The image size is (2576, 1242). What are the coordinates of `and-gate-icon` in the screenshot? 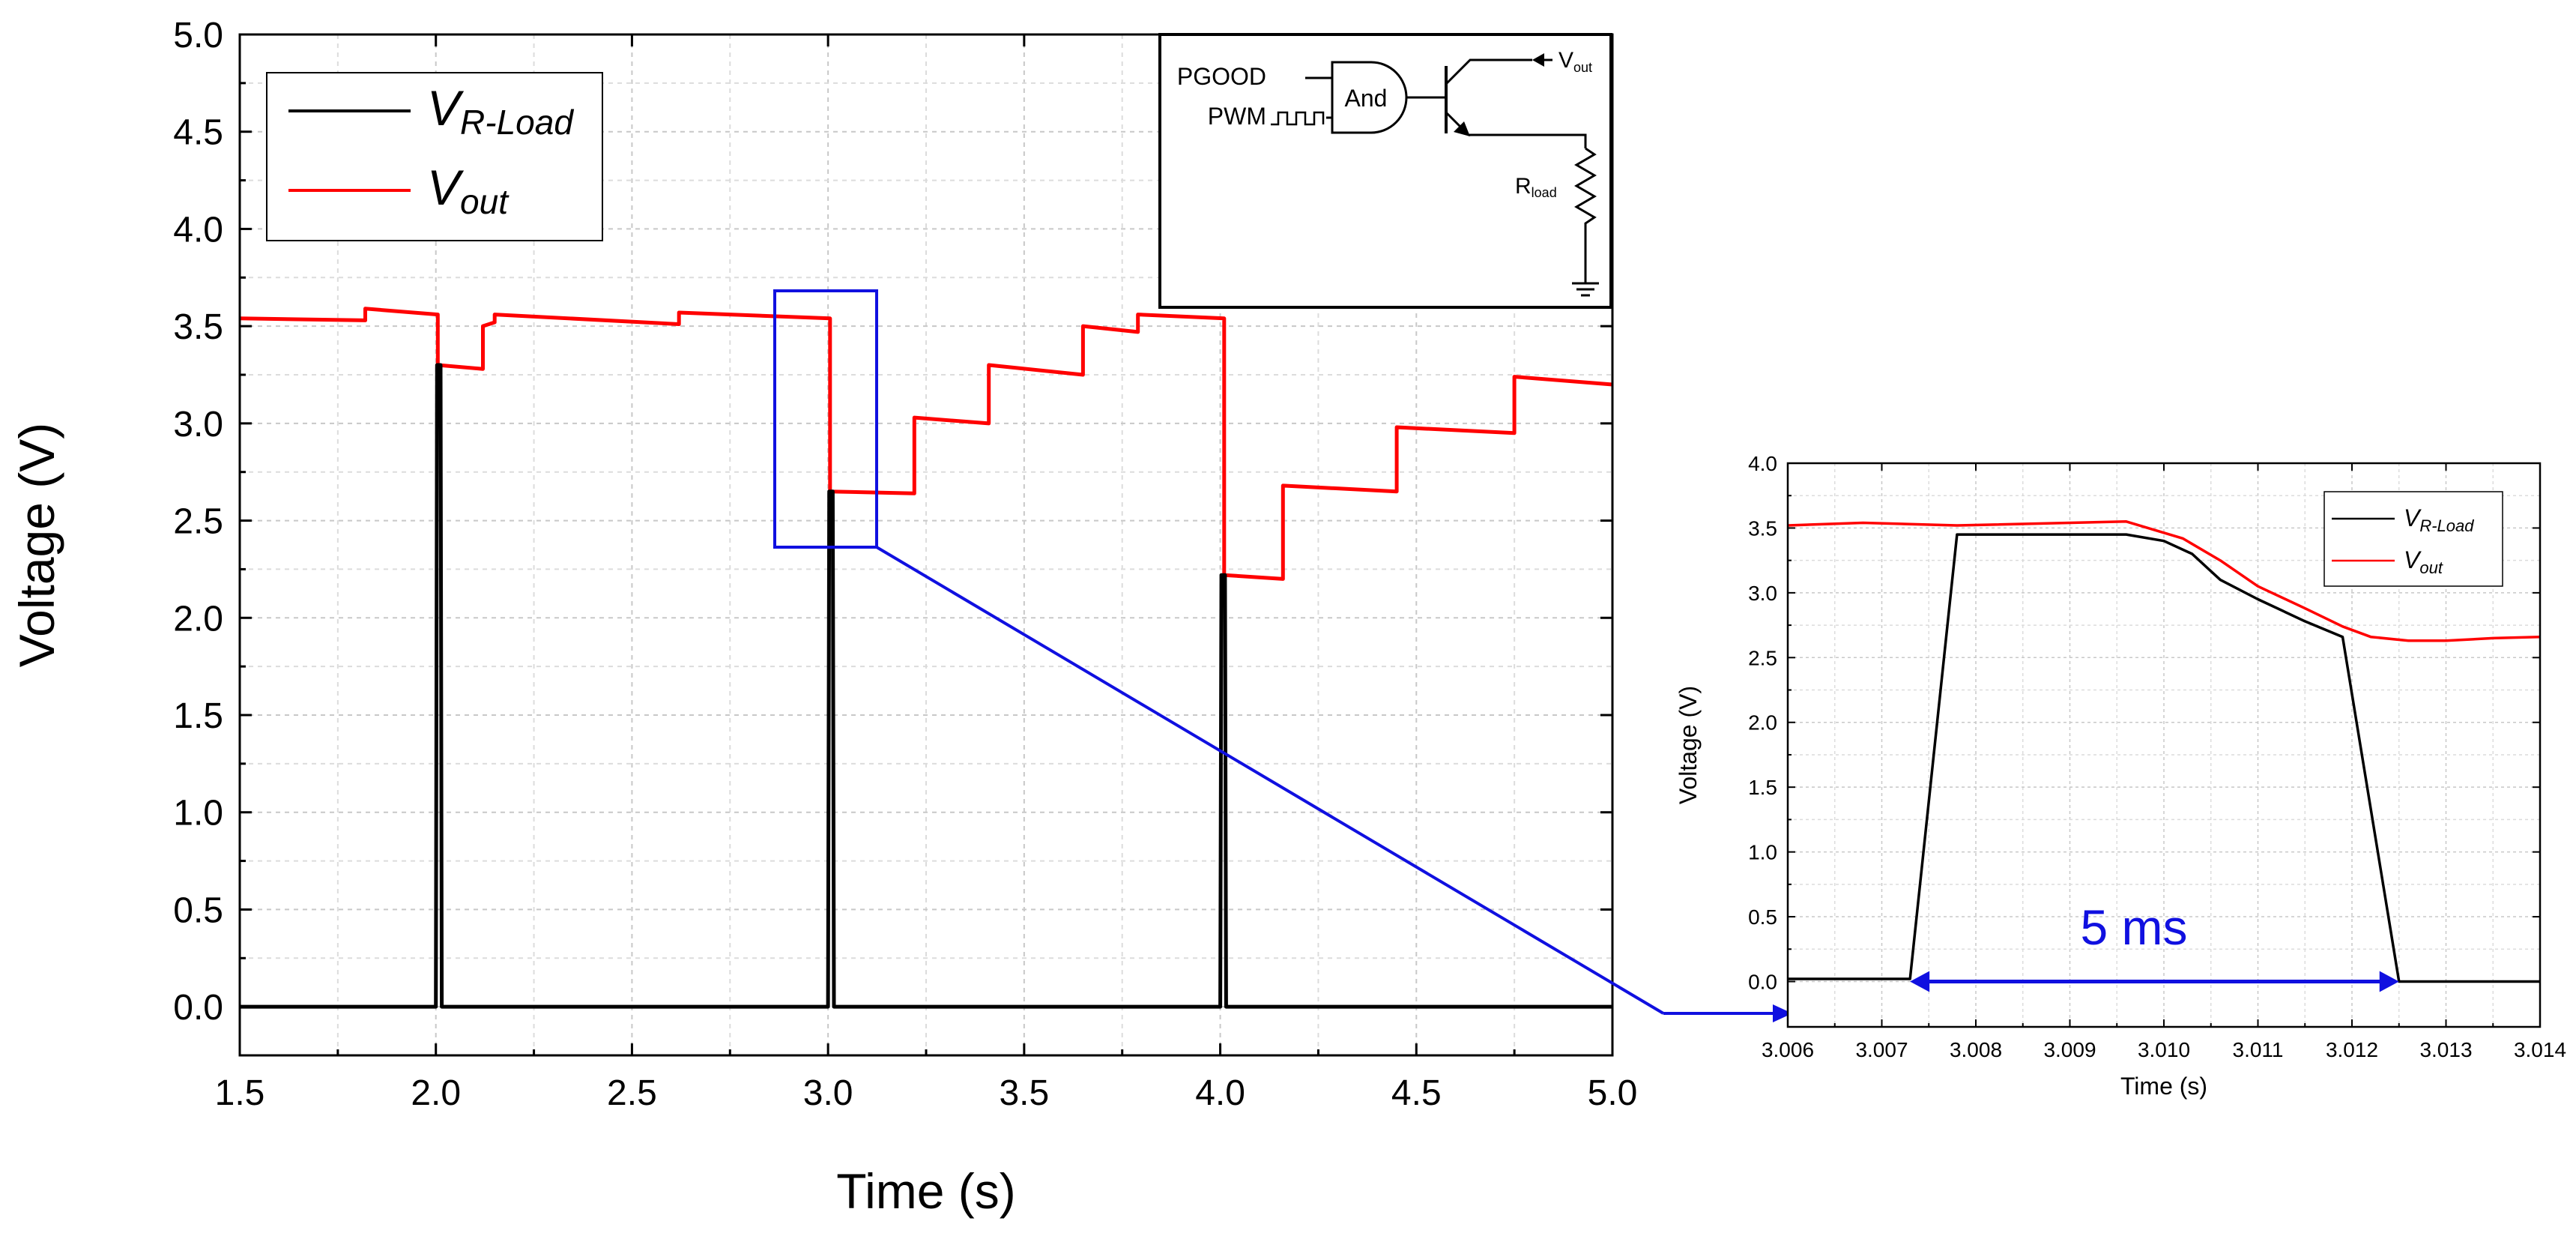 It's located at (1369, 97).